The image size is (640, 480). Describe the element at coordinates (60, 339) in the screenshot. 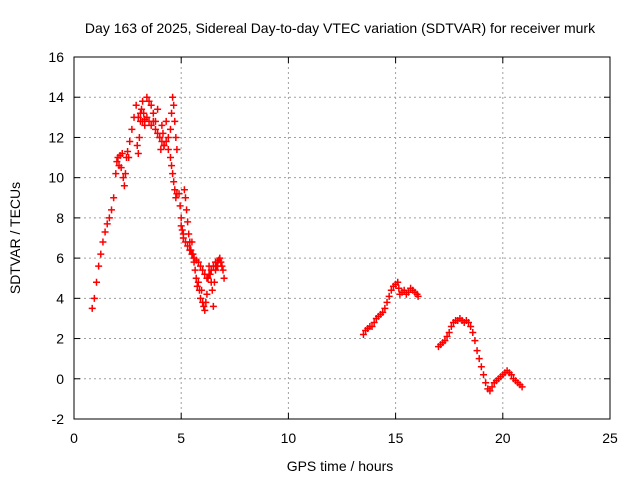

I see `y-tick-label: 2` at that location.